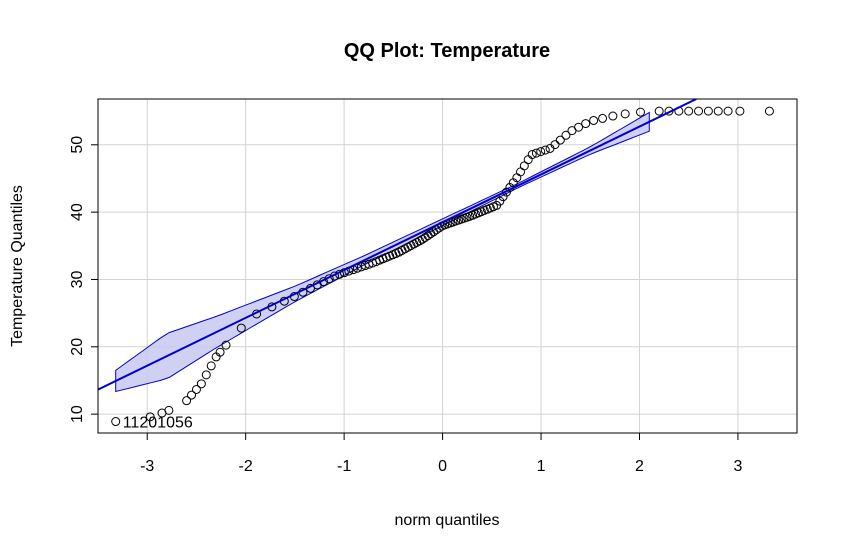 The height and width of the screenshot is (556, 848). What do you see at coordinates (77, 414) in the screenshot?
I see `y-tick-label: 10` at bounding box center [77, 414].